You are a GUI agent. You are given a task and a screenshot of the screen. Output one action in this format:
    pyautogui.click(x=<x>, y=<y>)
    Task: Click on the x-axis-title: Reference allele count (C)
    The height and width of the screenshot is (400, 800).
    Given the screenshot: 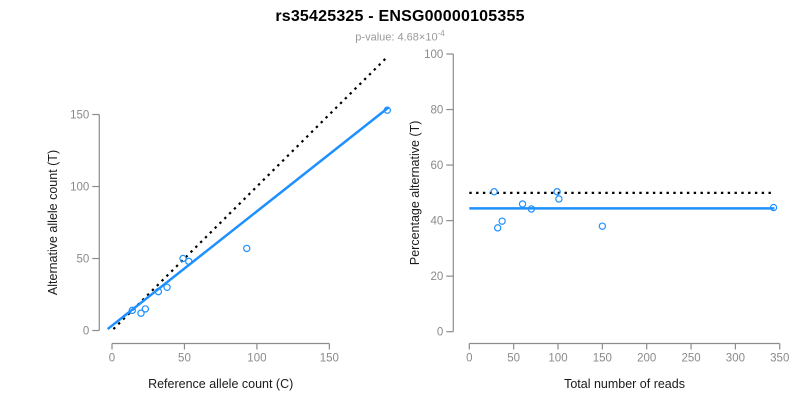 What is the action you would take?
    pyautogui.click(x=220, y=384)
    